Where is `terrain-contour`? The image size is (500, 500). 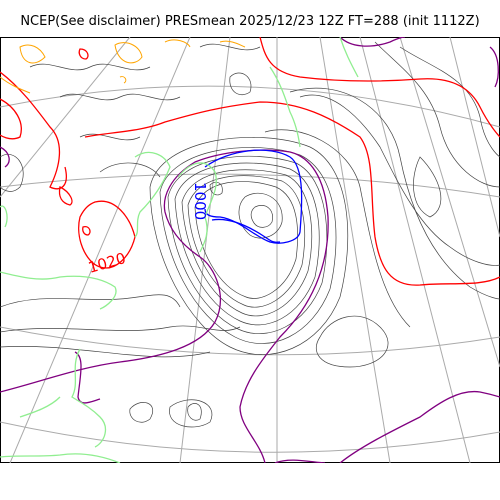
terrain-contour is located at coordinates (123, 66).